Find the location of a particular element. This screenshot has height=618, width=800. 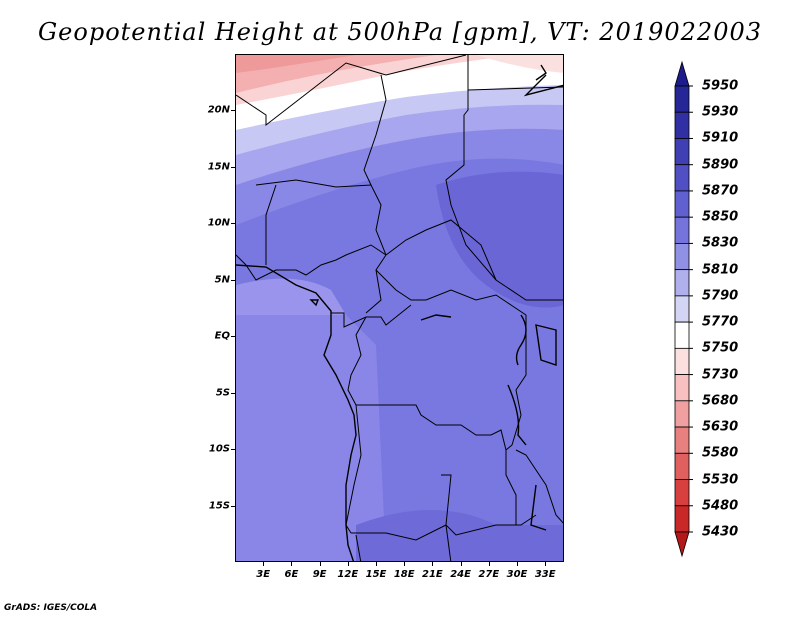

field-sw-lighter is located at coordinates (311, 433).